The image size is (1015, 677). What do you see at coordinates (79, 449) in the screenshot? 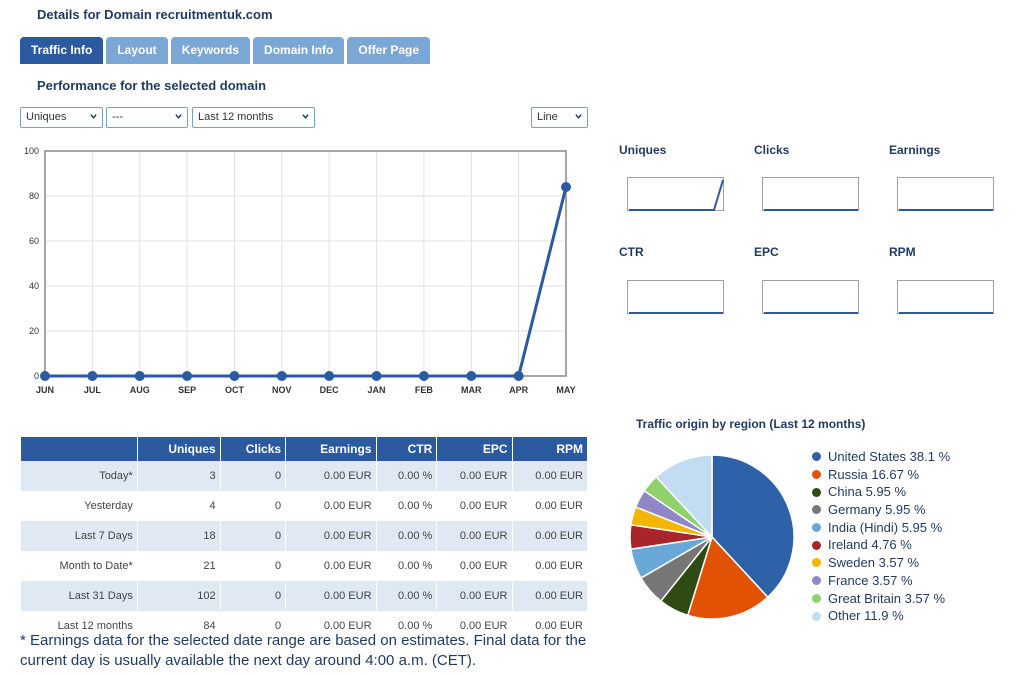
I see `header-period` at bounding box center [79, 449].